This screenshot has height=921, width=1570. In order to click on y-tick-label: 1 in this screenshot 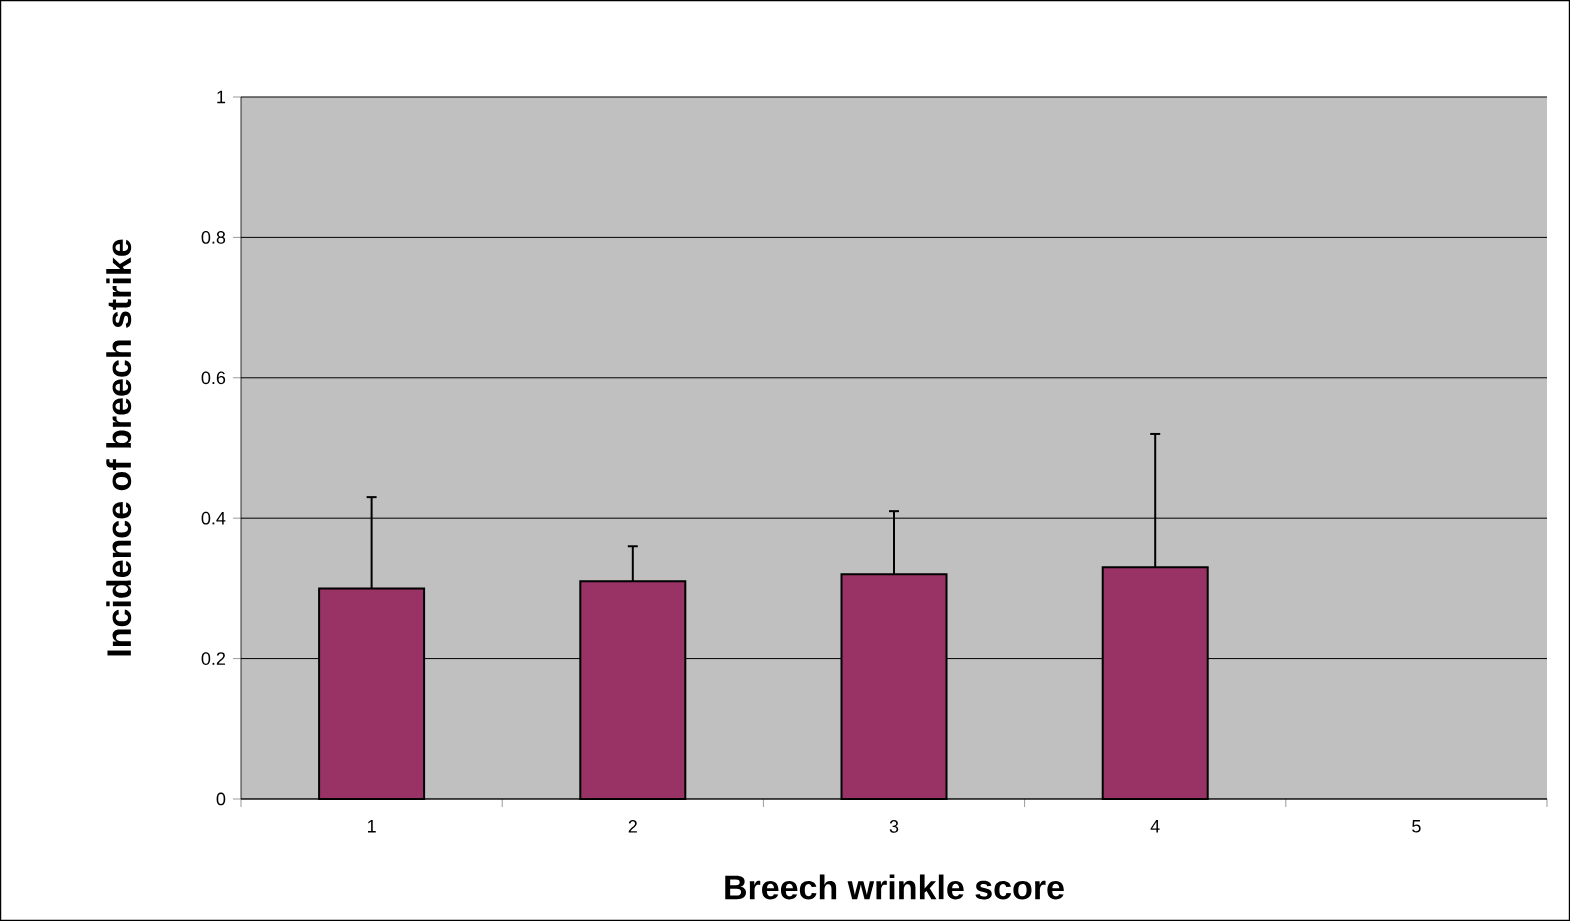, I will do `click(221, 97)`.